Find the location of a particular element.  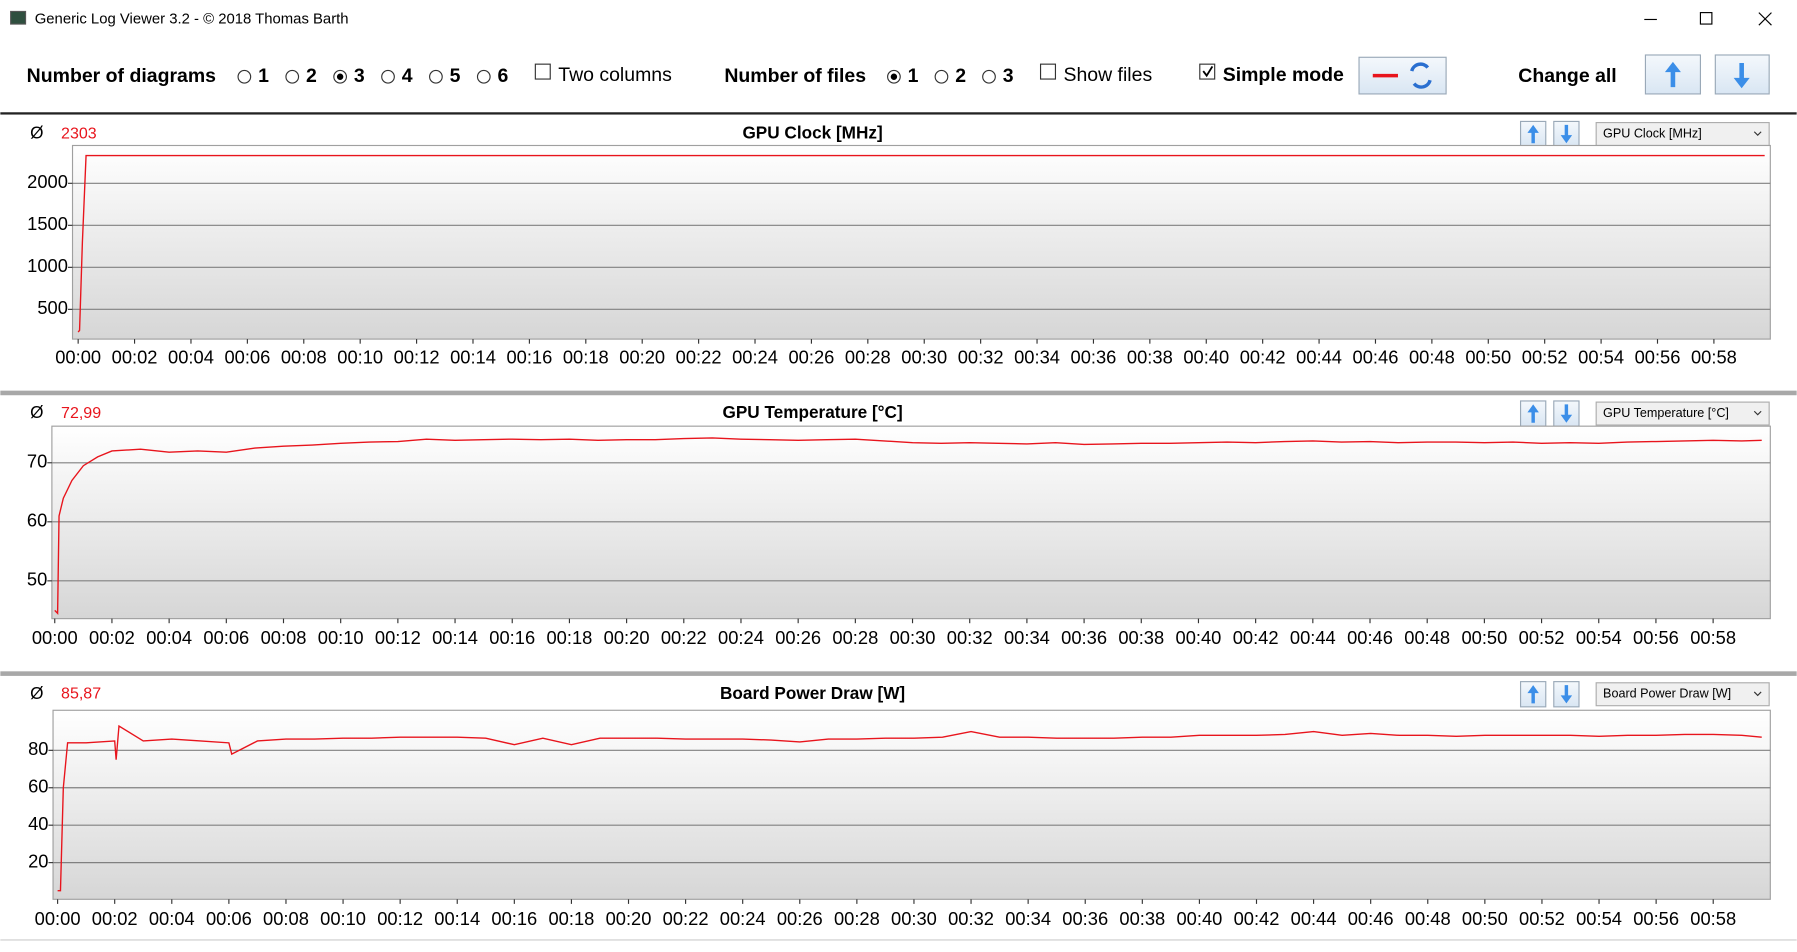

y-tick-label: 40 is located at coordinates (38, 823).